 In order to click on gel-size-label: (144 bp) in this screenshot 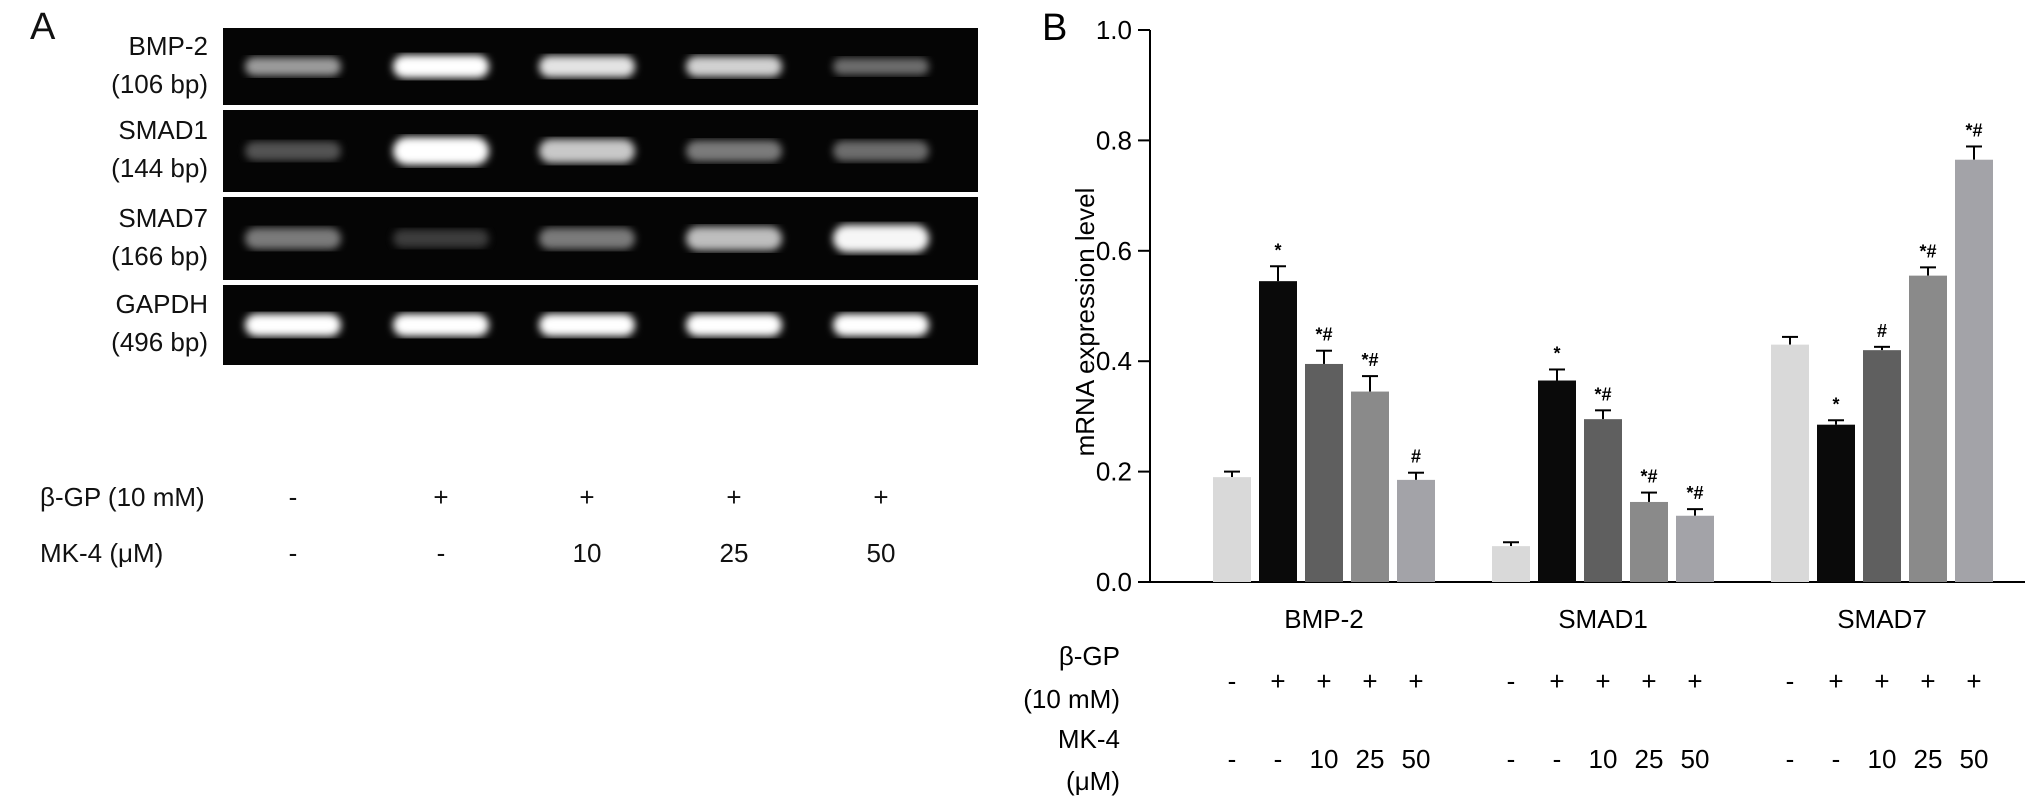, I will do `click(159, 168)`.